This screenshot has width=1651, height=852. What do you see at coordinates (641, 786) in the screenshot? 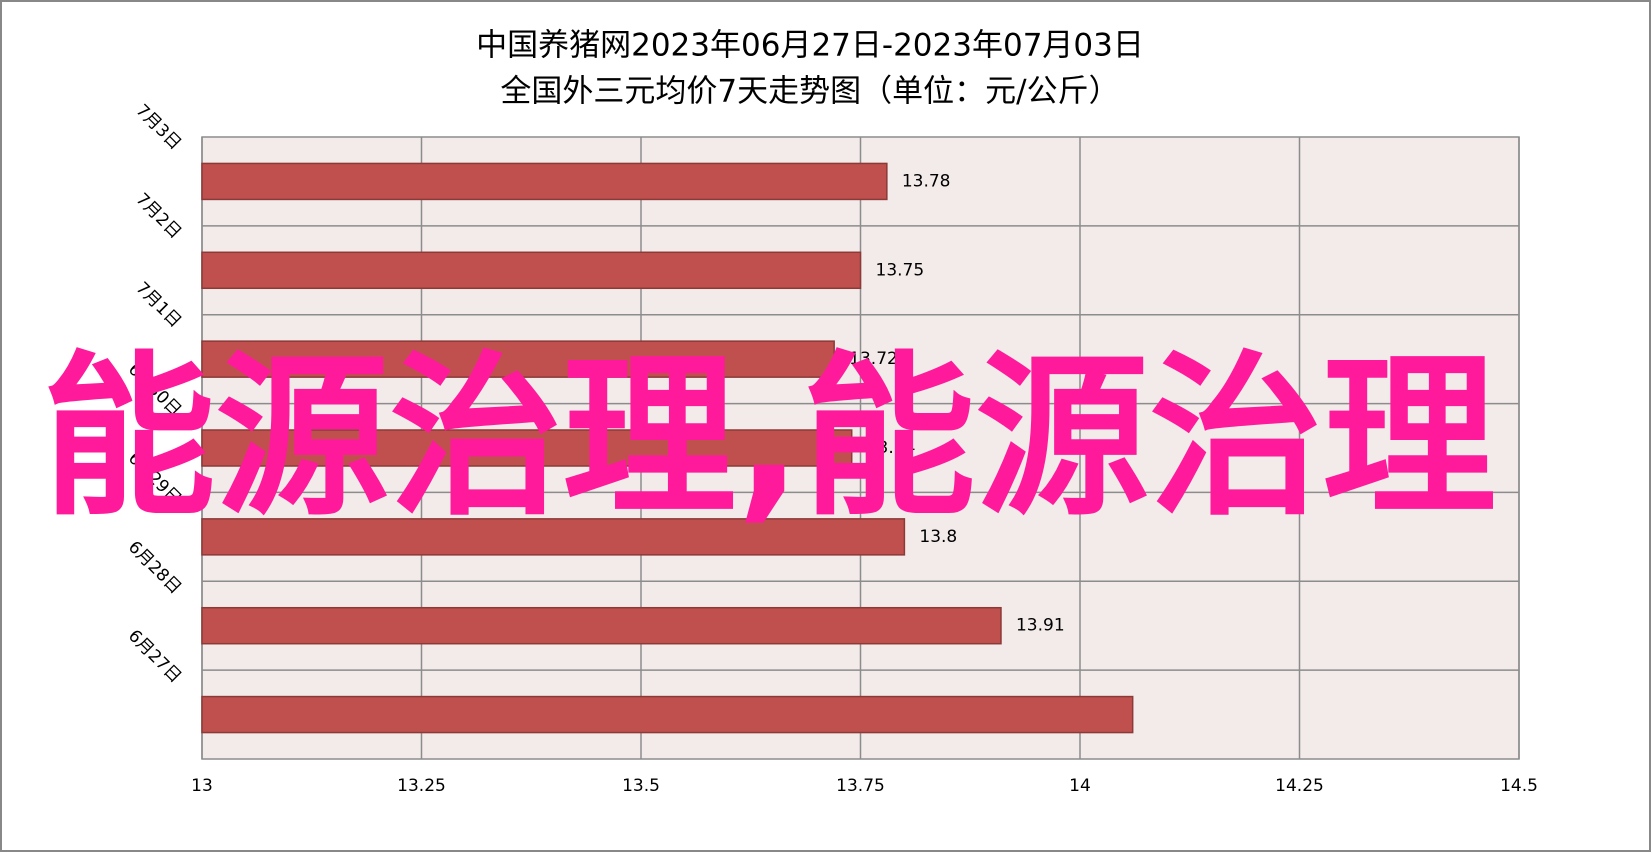
I see `x-tick-label: 13.5` at bounding box center [641, 786].